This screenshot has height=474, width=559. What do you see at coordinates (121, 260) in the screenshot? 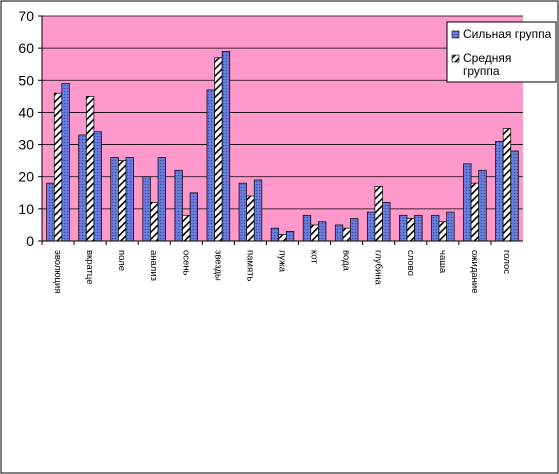
I see `category-label: поле` at bounding box center [121, 260].